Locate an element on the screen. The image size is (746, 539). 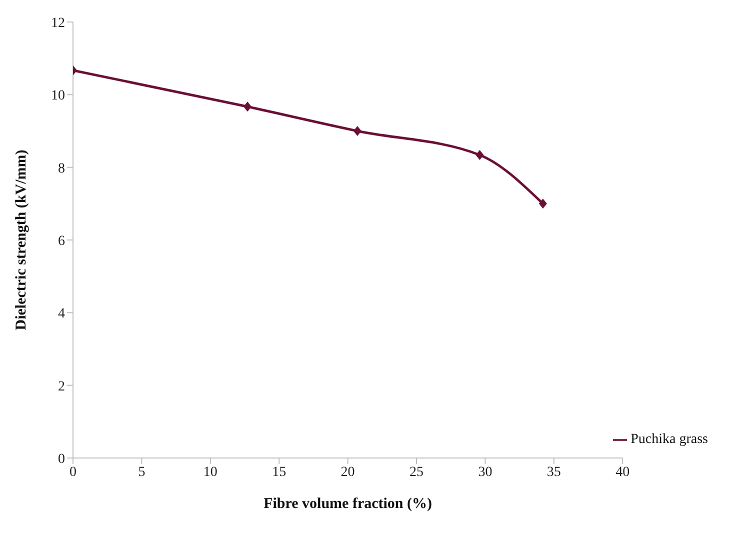
y-tick-label: 4 is located at coordinates (61, 314).